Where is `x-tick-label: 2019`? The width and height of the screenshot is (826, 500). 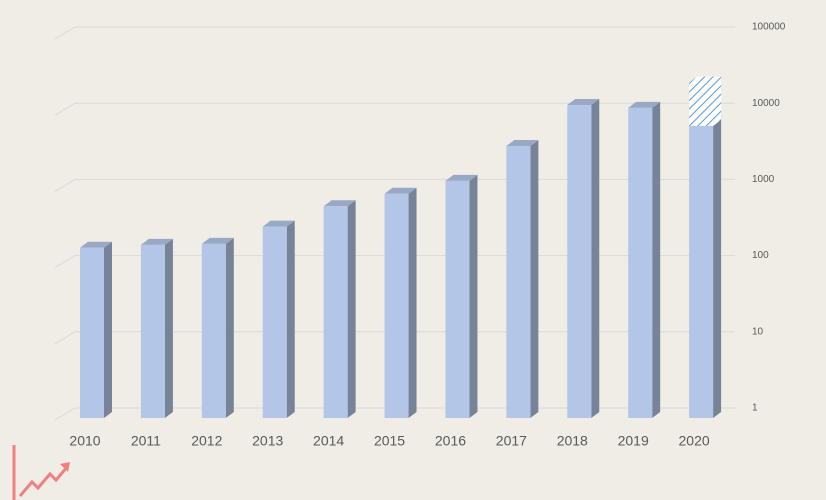 x-tick-label: 2019 is located at coordinates (633, 441).